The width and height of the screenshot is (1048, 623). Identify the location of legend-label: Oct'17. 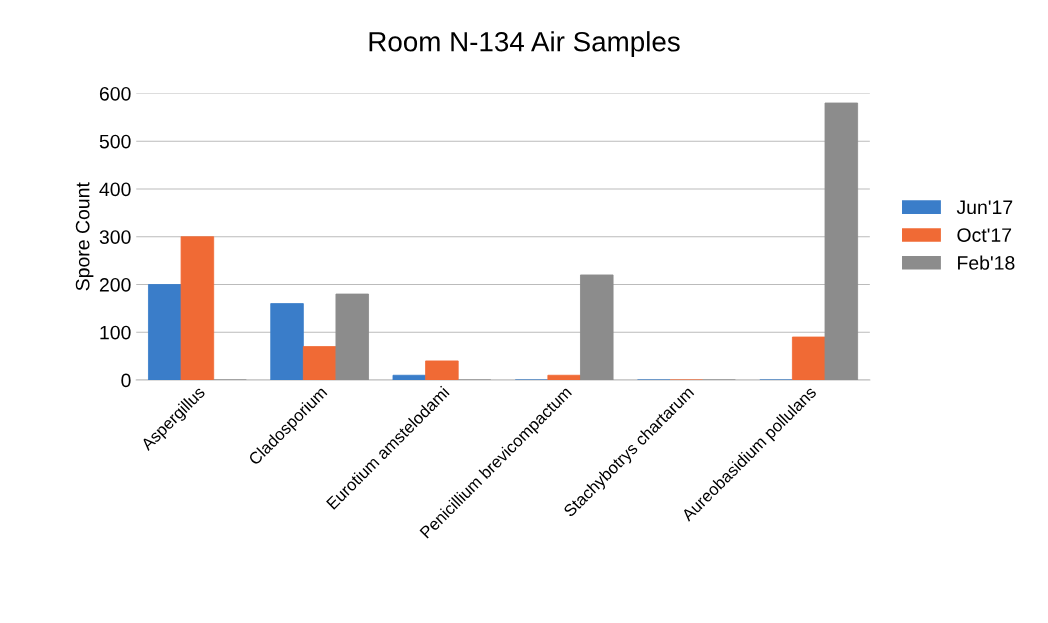
(984, 235).